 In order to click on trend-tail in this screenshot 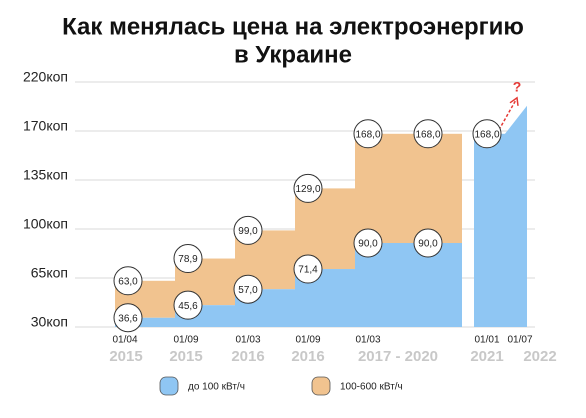, I will do `click(516, 216)`.